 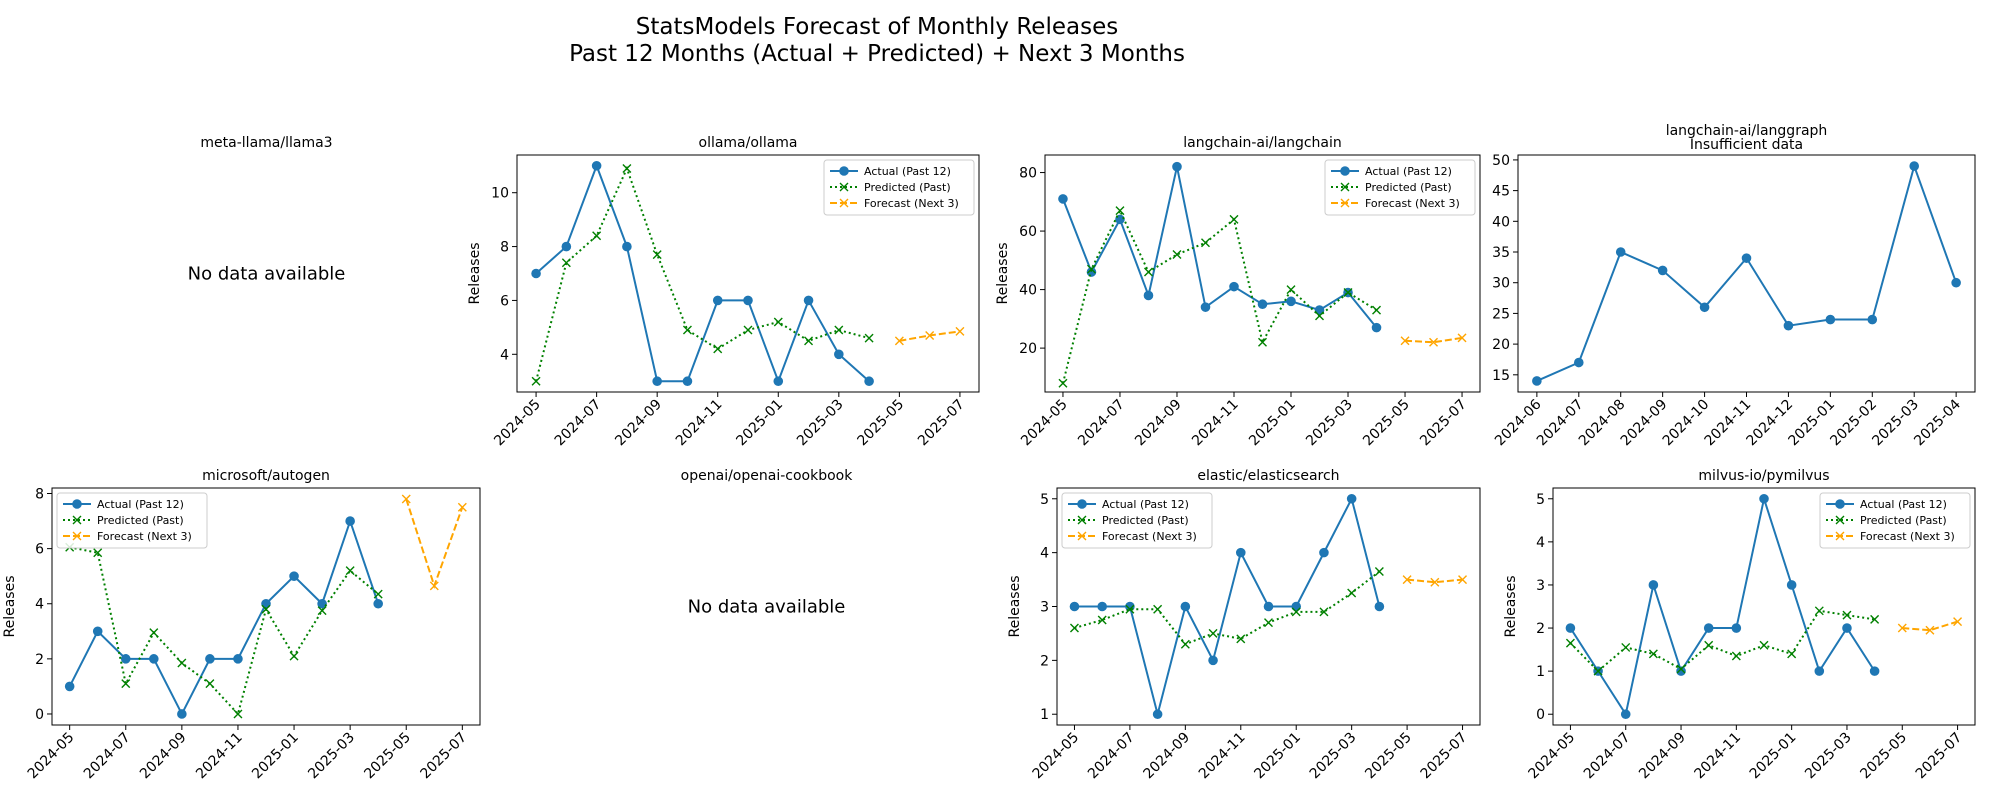 I want to click on subplot-title: langchain-ai/langchain, so click(x=1262, y=143).